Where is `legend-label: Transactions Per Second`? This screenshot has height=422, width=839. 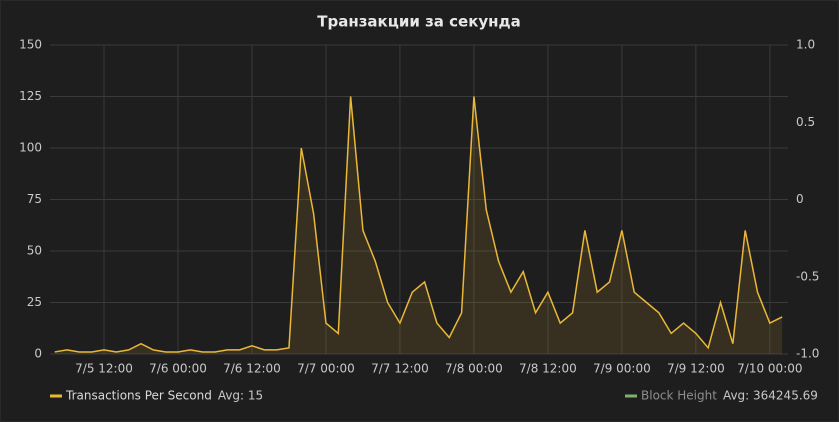 legend-label: Transactions Per Second is located at coordinates (138, 396).